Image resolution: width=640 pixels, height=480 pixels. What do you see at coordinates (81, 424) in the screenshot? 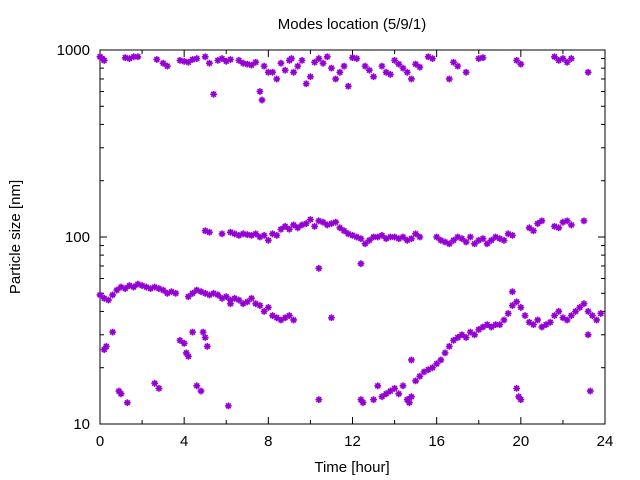
I see `y-tick-label: 10` at bounding box center [81, 424].